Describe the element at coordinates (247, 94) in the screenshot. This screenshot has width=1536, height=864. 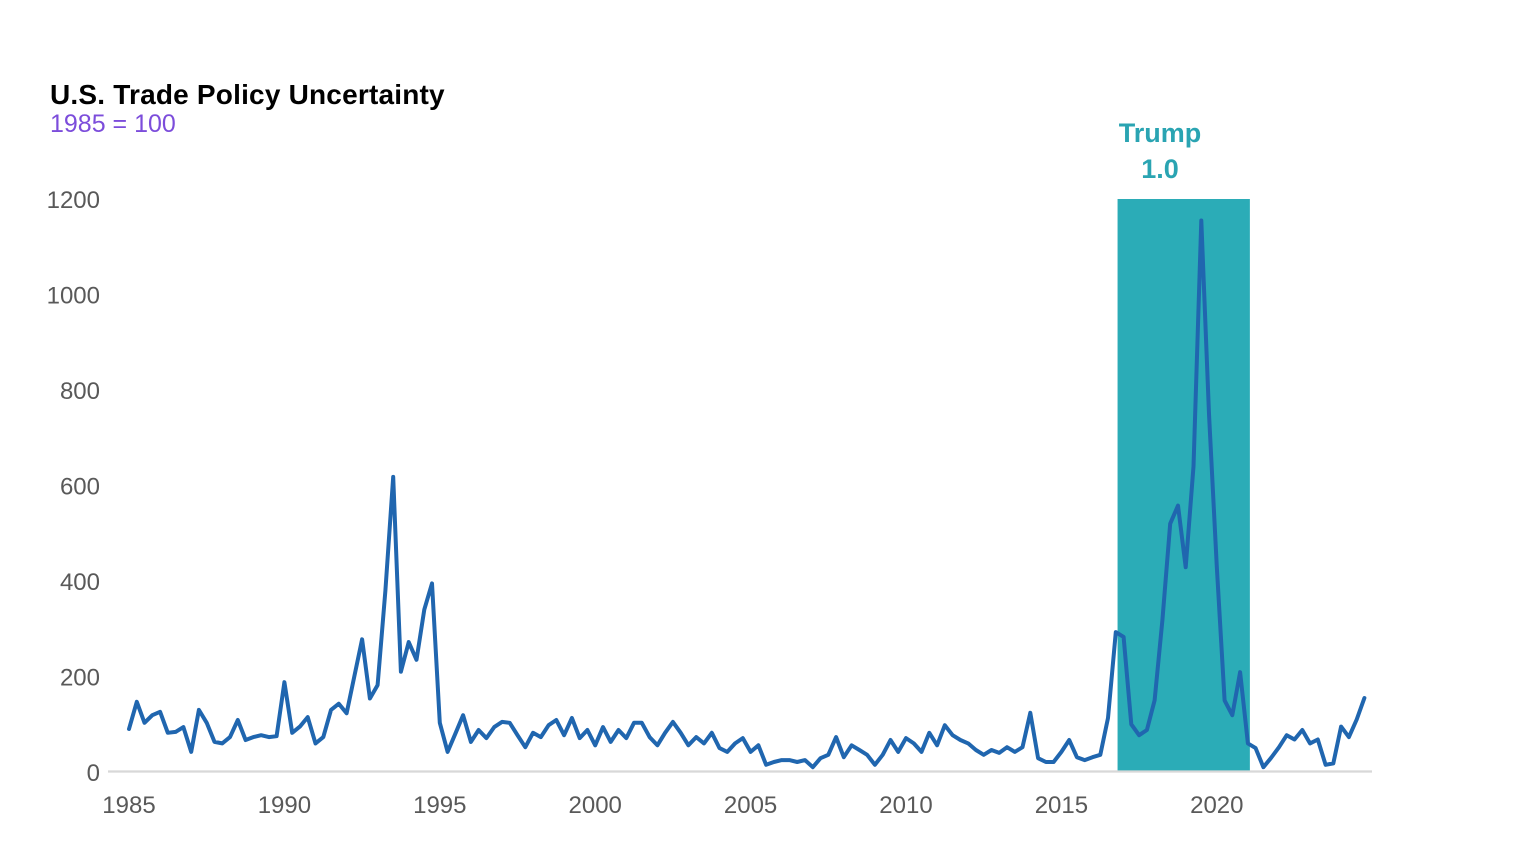
I see `chart-title: U.S. Trade Policy Uncertainty` at that location.